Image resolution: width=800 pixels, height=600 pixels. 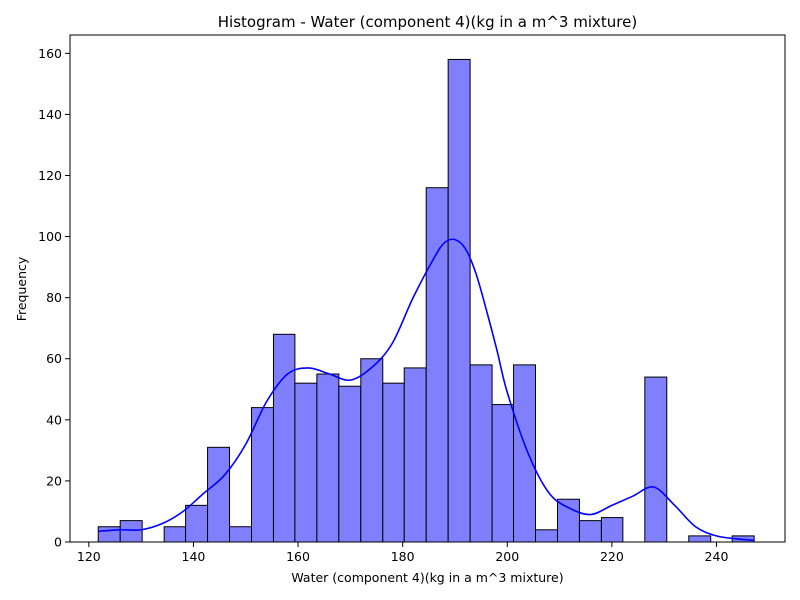 I want to click on x-tick-label: 200, so click(x=507, y=556).